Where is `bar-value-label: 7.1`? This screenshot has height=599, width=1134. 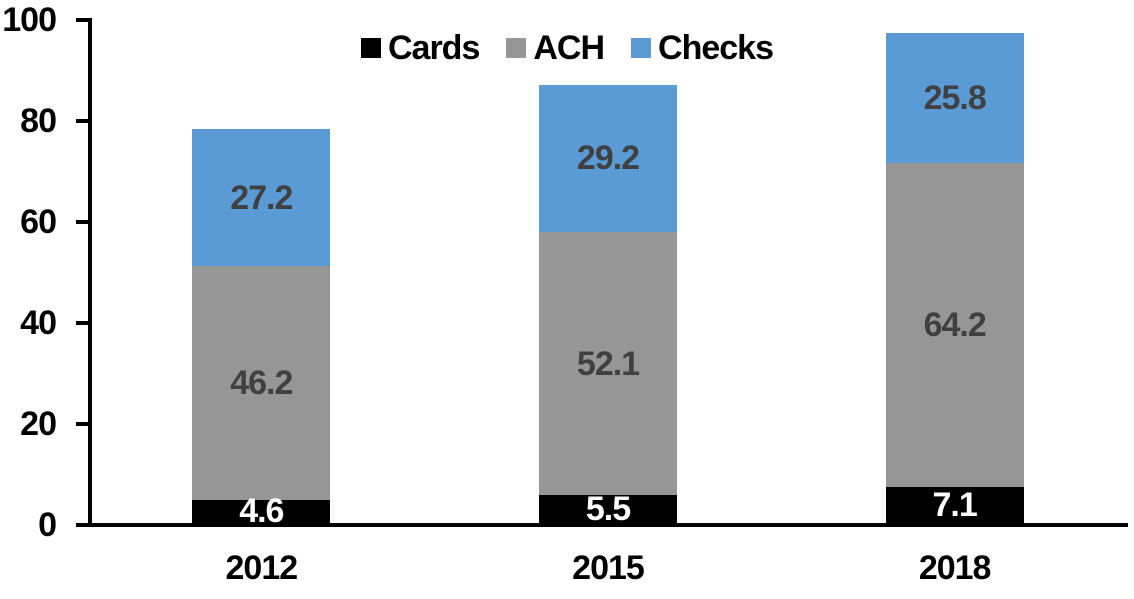
bar-value-label: 7.1 is located at coordinates (955, 505).